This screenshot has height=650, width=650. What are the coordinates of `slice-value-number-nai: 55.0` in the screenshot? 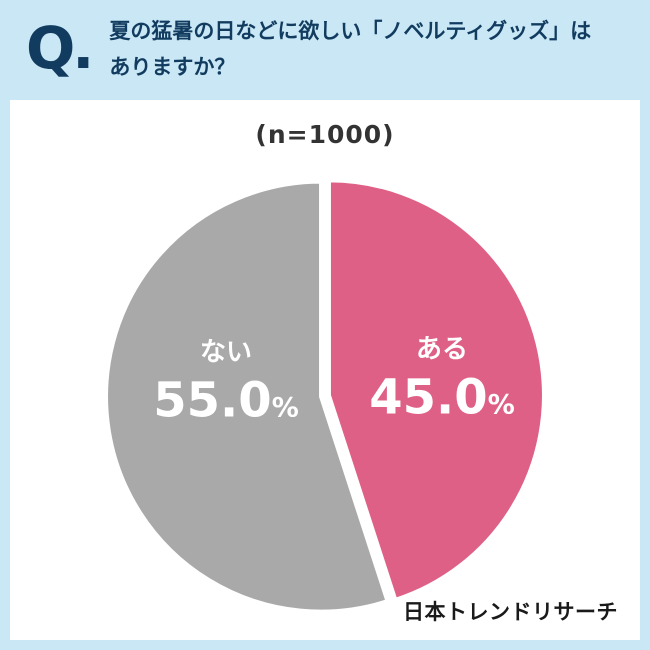 It's located at (212, 400).